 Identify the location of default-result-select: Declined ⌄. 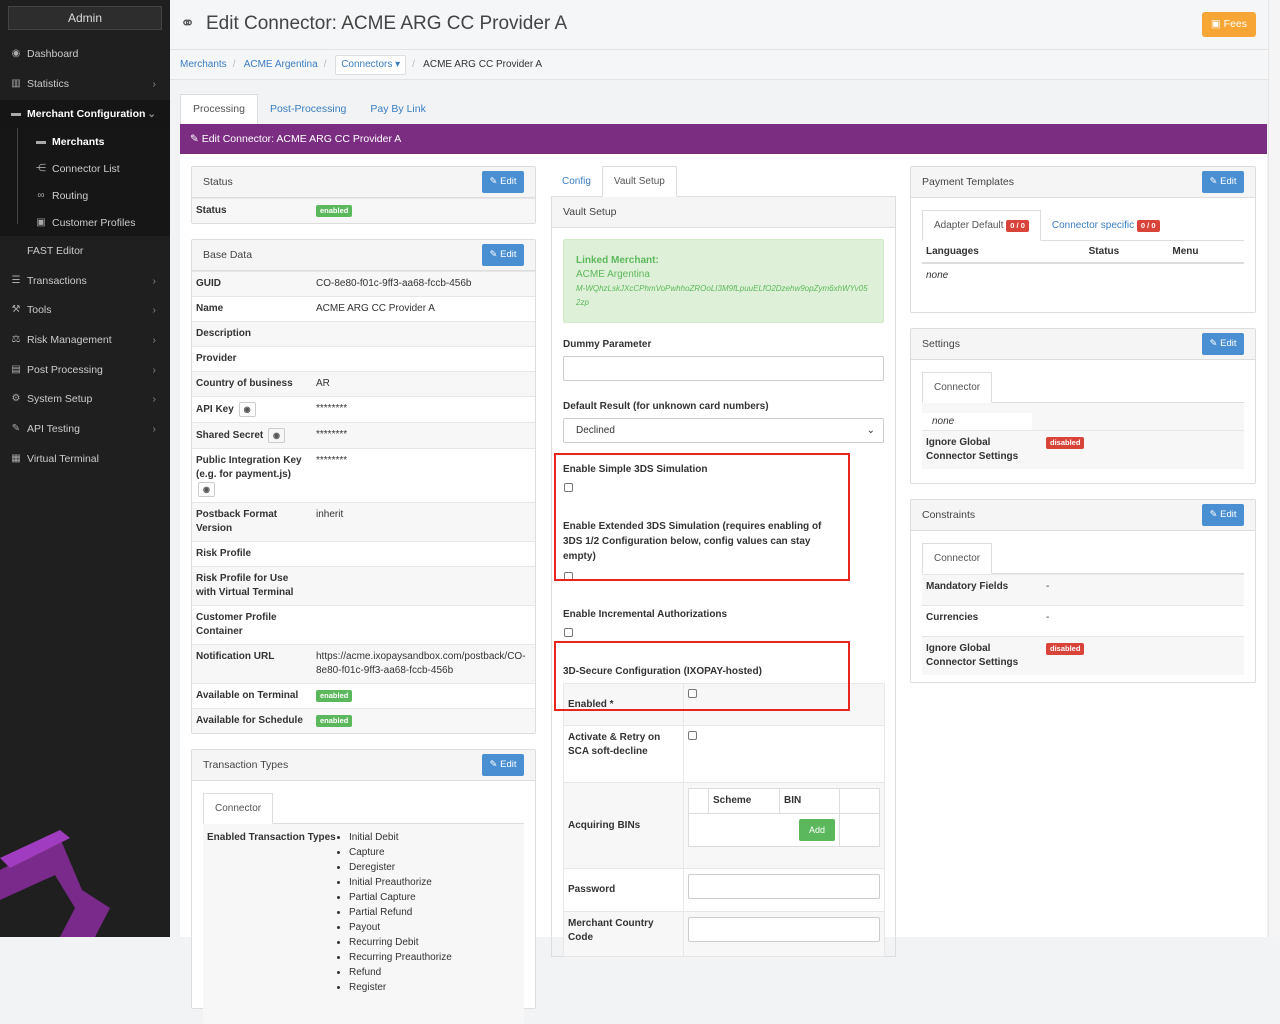
(723, 430).